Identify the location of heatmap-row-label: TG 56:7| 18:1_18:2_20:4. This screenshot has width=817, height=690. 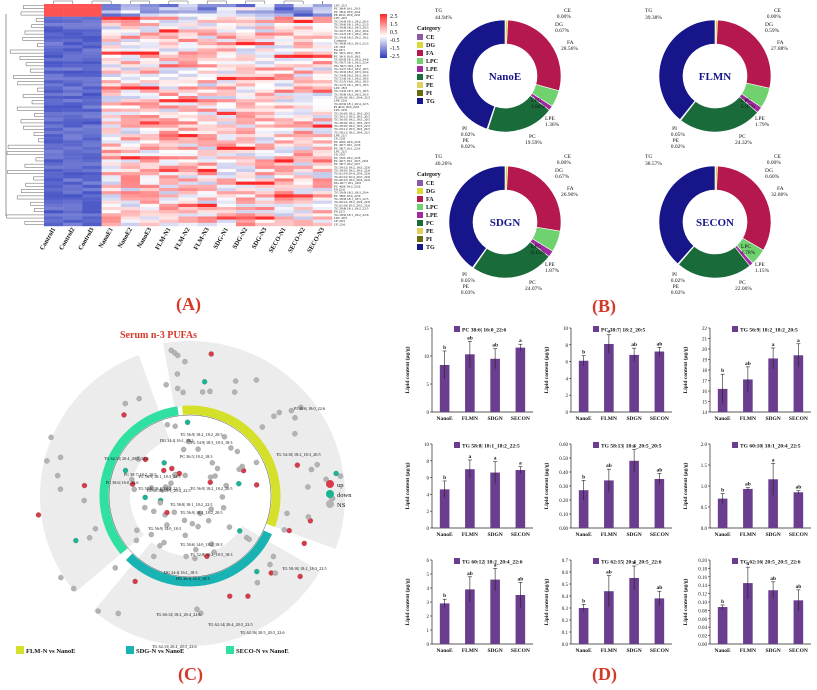
(351, 31).